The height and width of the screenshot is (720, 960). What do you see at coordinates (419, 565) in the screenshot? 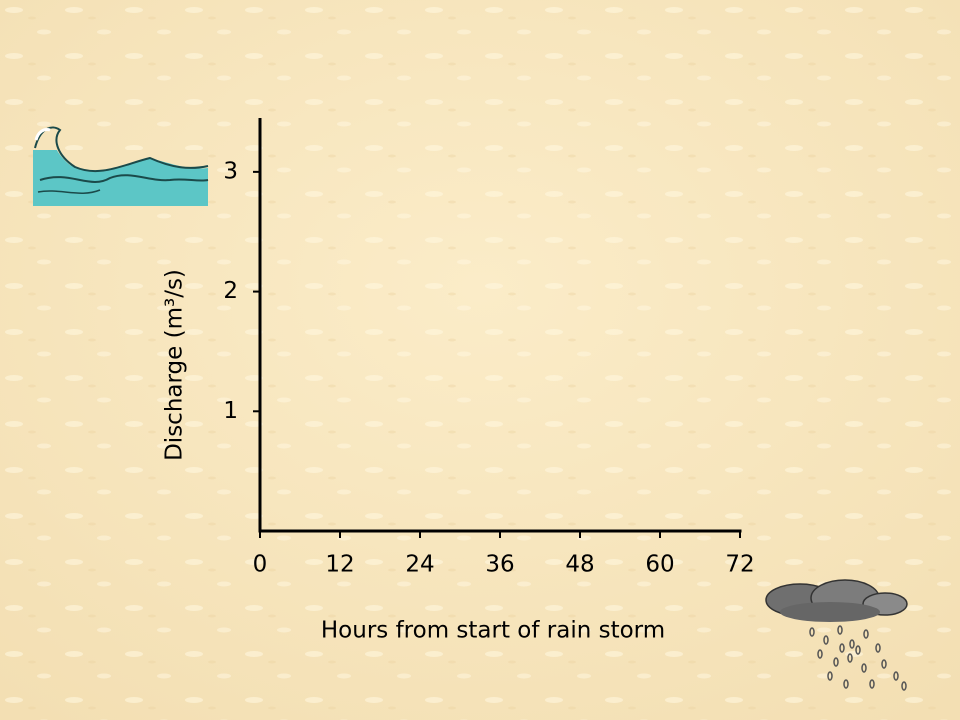
I see `x-tick-label: 24` at bounding box center [419, 565].